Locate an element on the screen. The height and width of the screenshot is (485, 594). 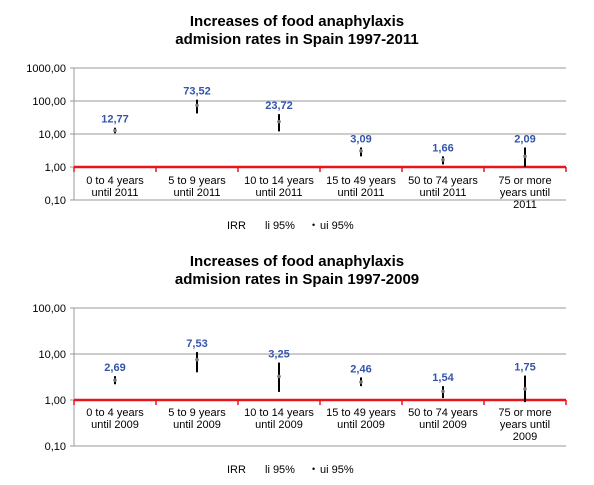
x-category-label: 0 to 4 years until 2009 is located at coordinates (115, 419).